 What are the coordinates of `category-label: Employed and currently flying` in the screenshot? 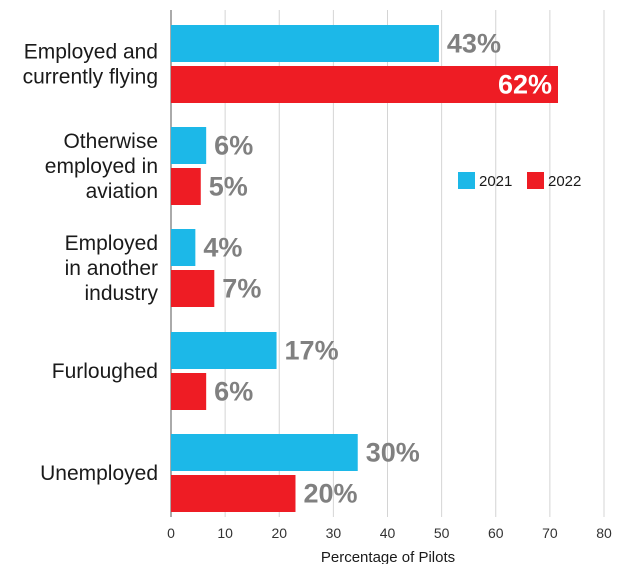 It's located at (90, 65).